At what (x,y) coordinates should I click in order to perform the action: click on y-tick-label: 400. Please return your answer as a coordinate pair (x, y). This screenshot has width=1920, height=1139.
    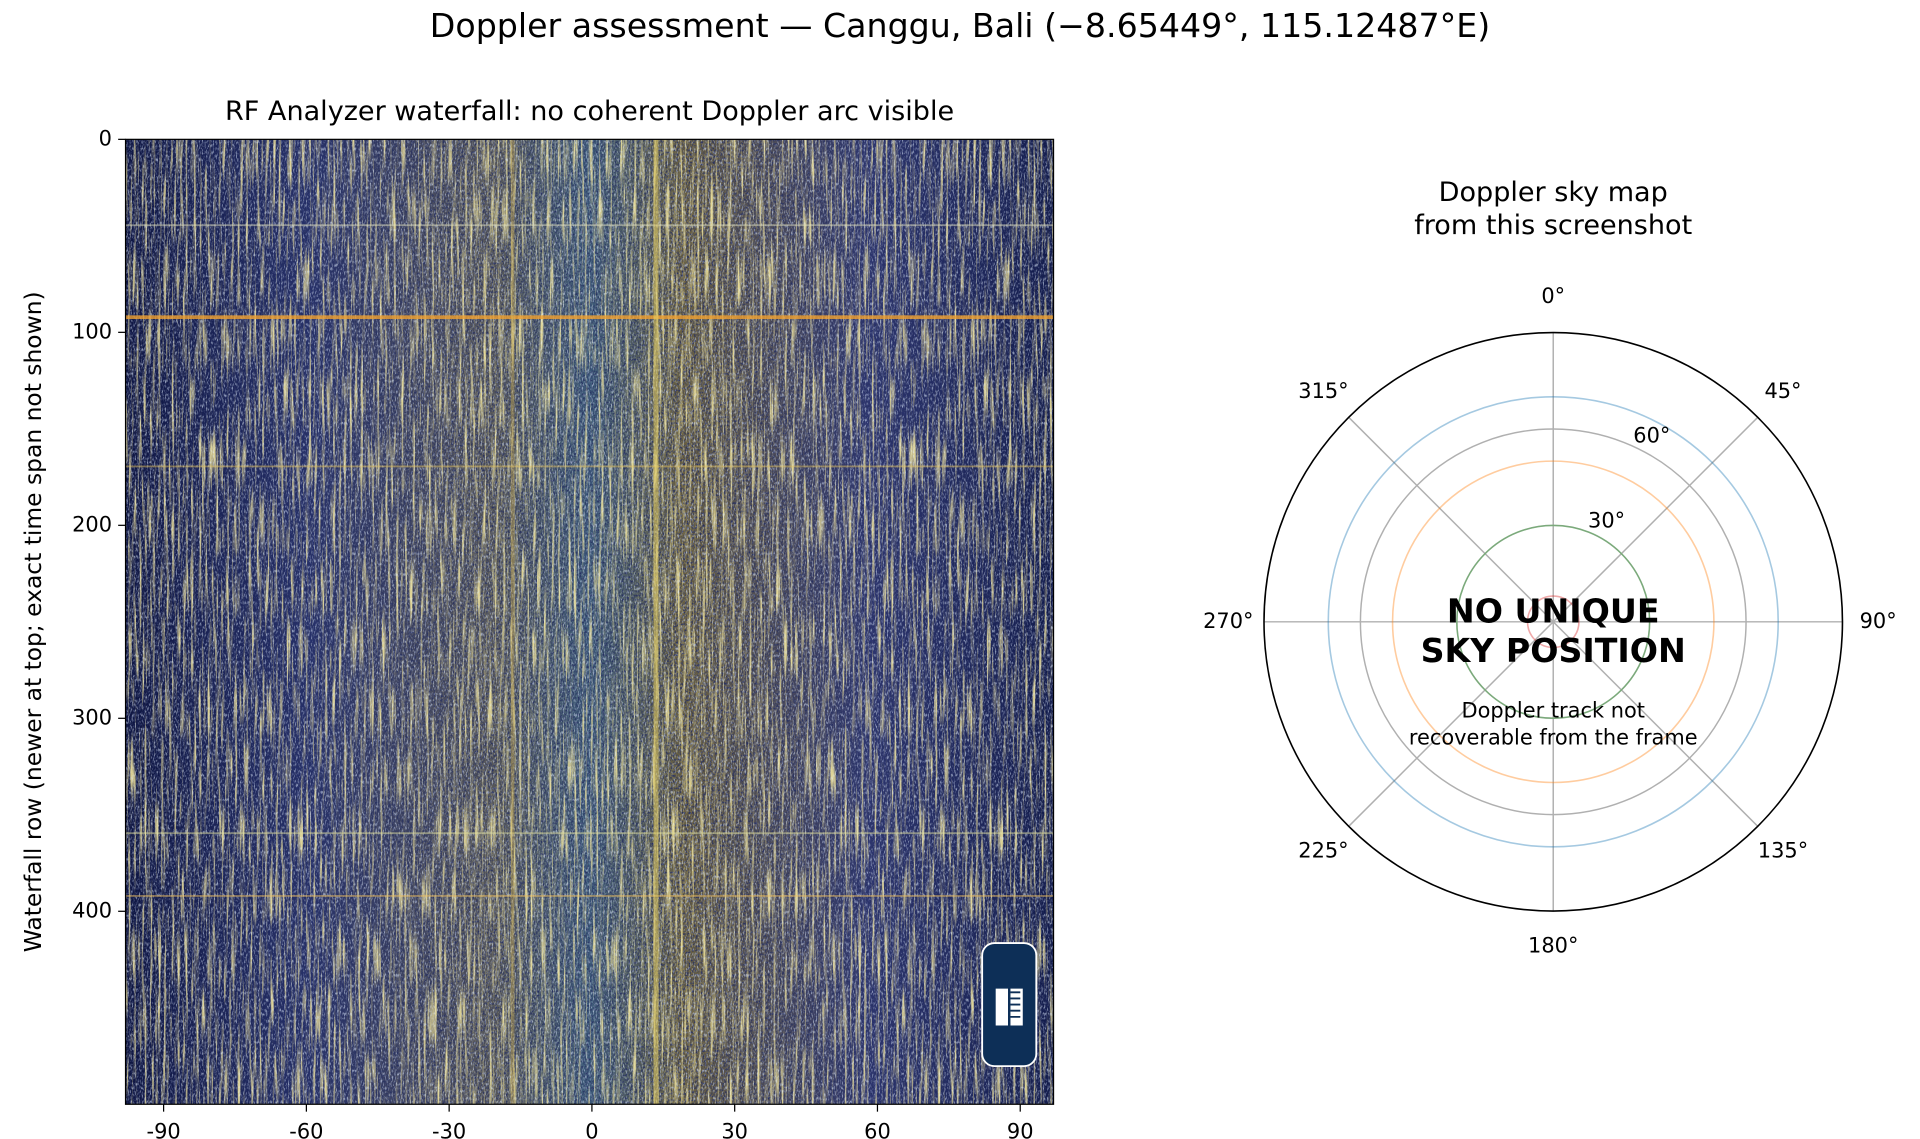
    Looking at the image, I should click on (92, 910).